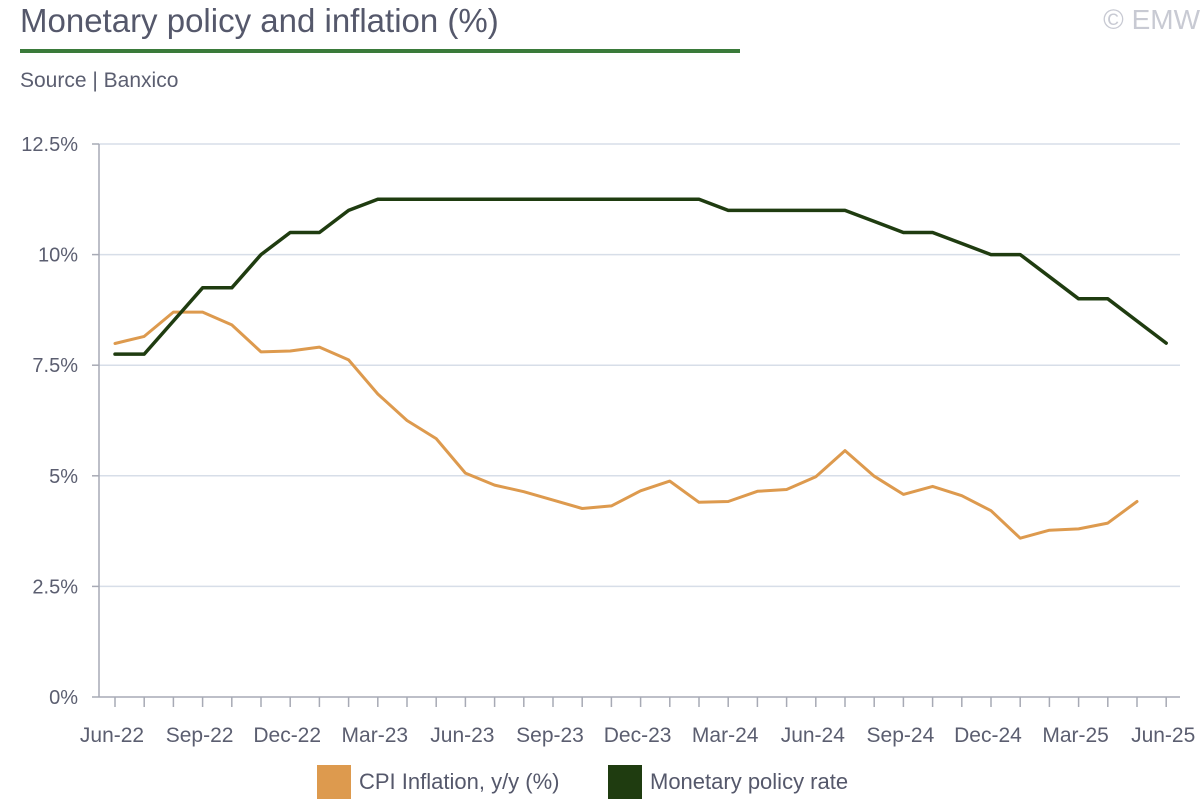  I want to click on legend-swatch-cpi, so click(334, 782).